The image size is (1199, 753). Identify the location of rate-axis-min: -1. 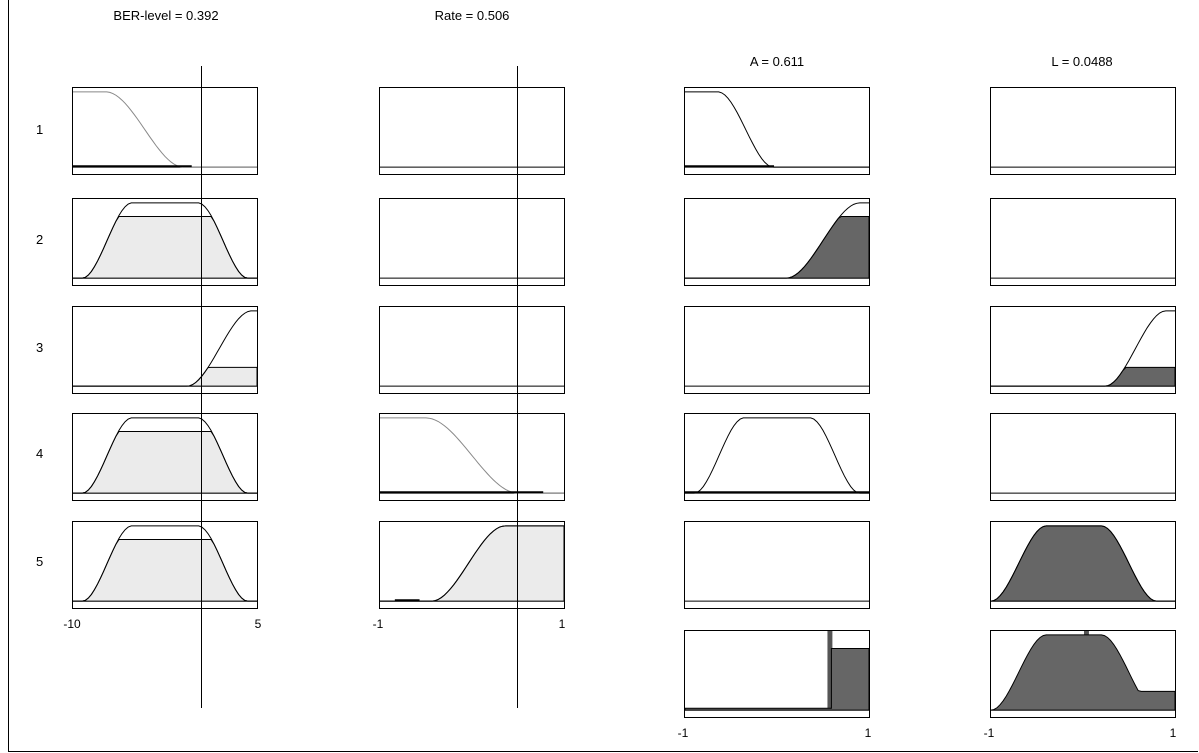
(378, 624).